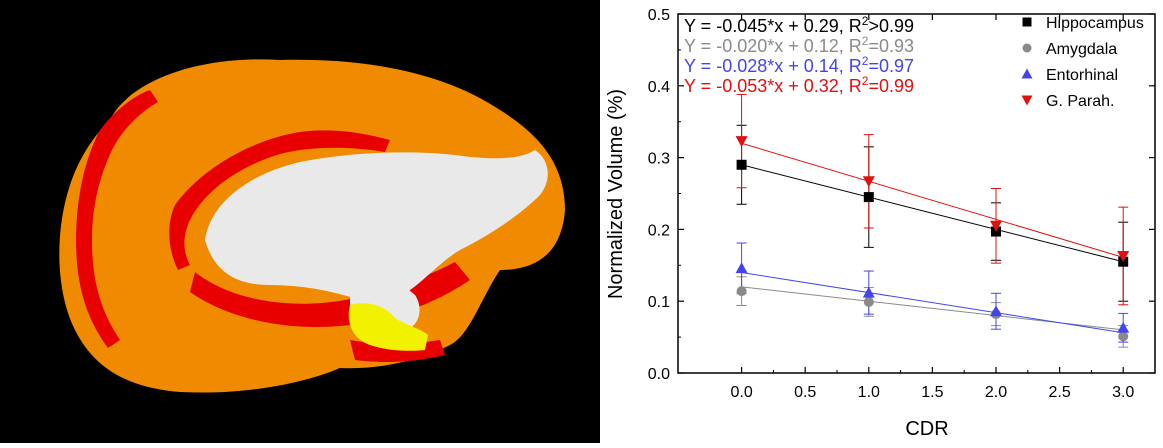  What do you see at coordinates (741, 392) in the screenshot?
I see `x-tick-label: 0.0` at bounding box center [741, 392].